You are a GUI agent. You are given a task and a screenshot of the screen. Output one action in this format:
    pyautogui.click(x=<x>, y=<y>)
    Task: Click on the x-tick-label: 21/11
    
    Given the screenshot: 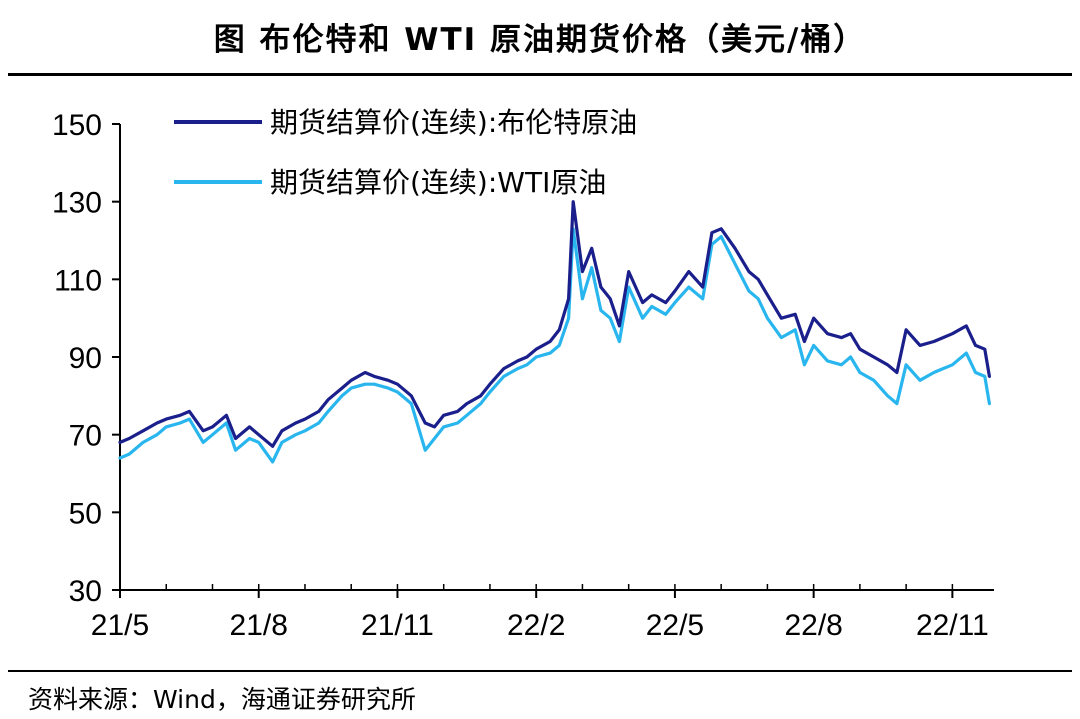 What is the action you would take?
    pyautogui.click(x=397, y=625)
    